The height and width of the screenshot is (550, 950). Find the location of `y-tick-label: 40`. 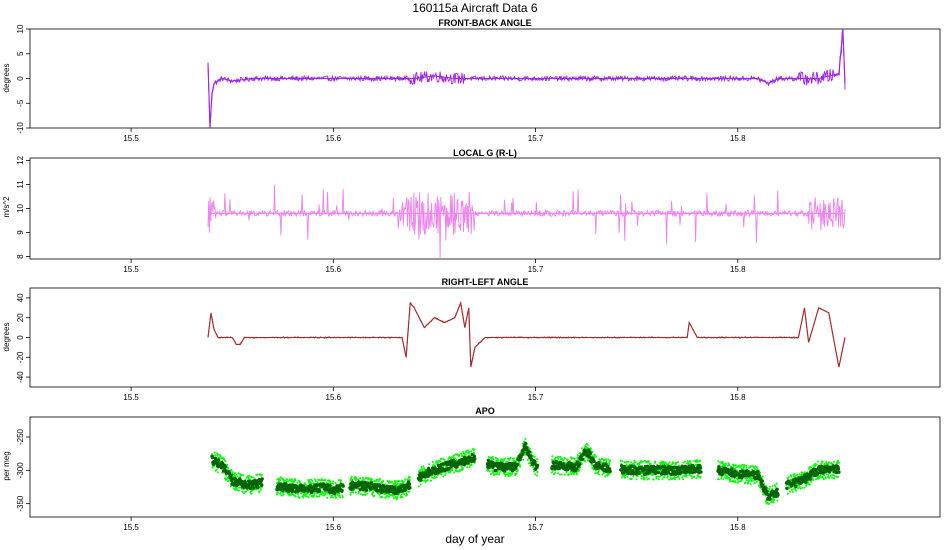

y-tick-label: 40 is located at coordinates (20, 297).